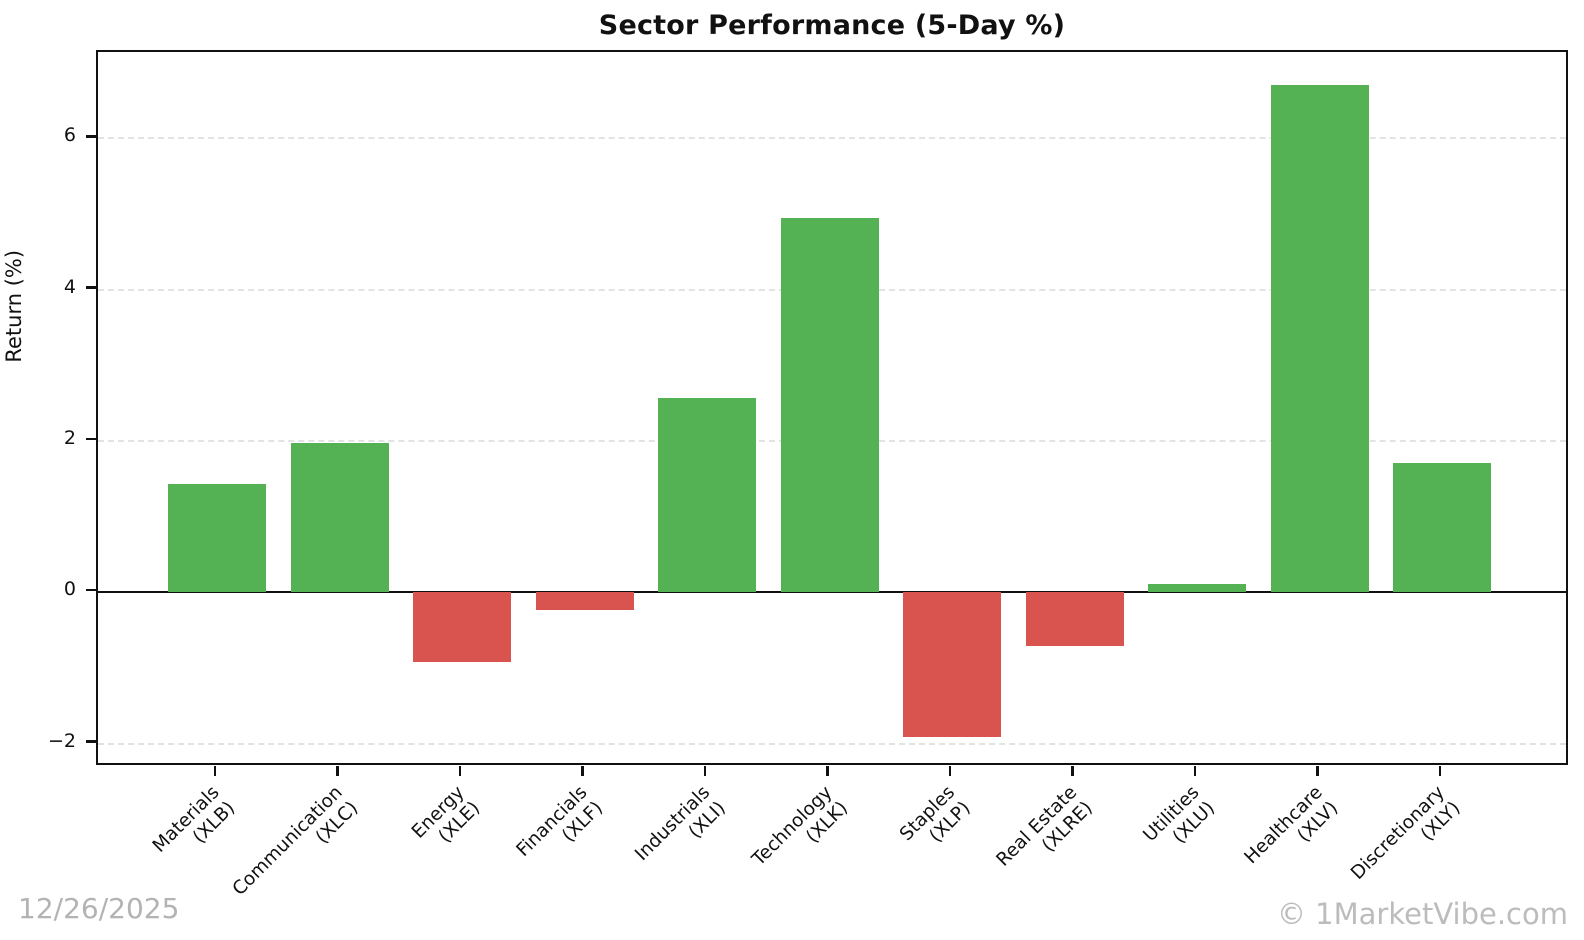  I want to click on x-tick-label-xly: Discretionary (XLY), so click(1406, 841).